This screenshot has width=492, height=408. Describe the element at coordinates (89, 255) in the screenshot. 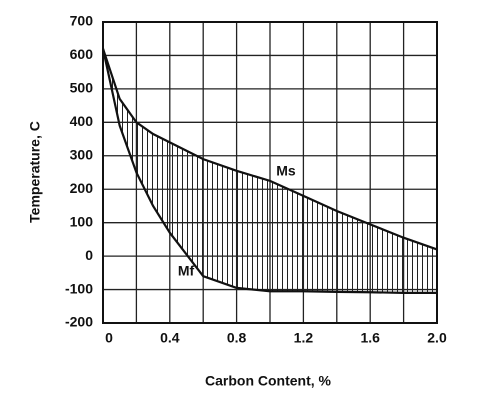

I see `y-tick-label: 0` at that location.